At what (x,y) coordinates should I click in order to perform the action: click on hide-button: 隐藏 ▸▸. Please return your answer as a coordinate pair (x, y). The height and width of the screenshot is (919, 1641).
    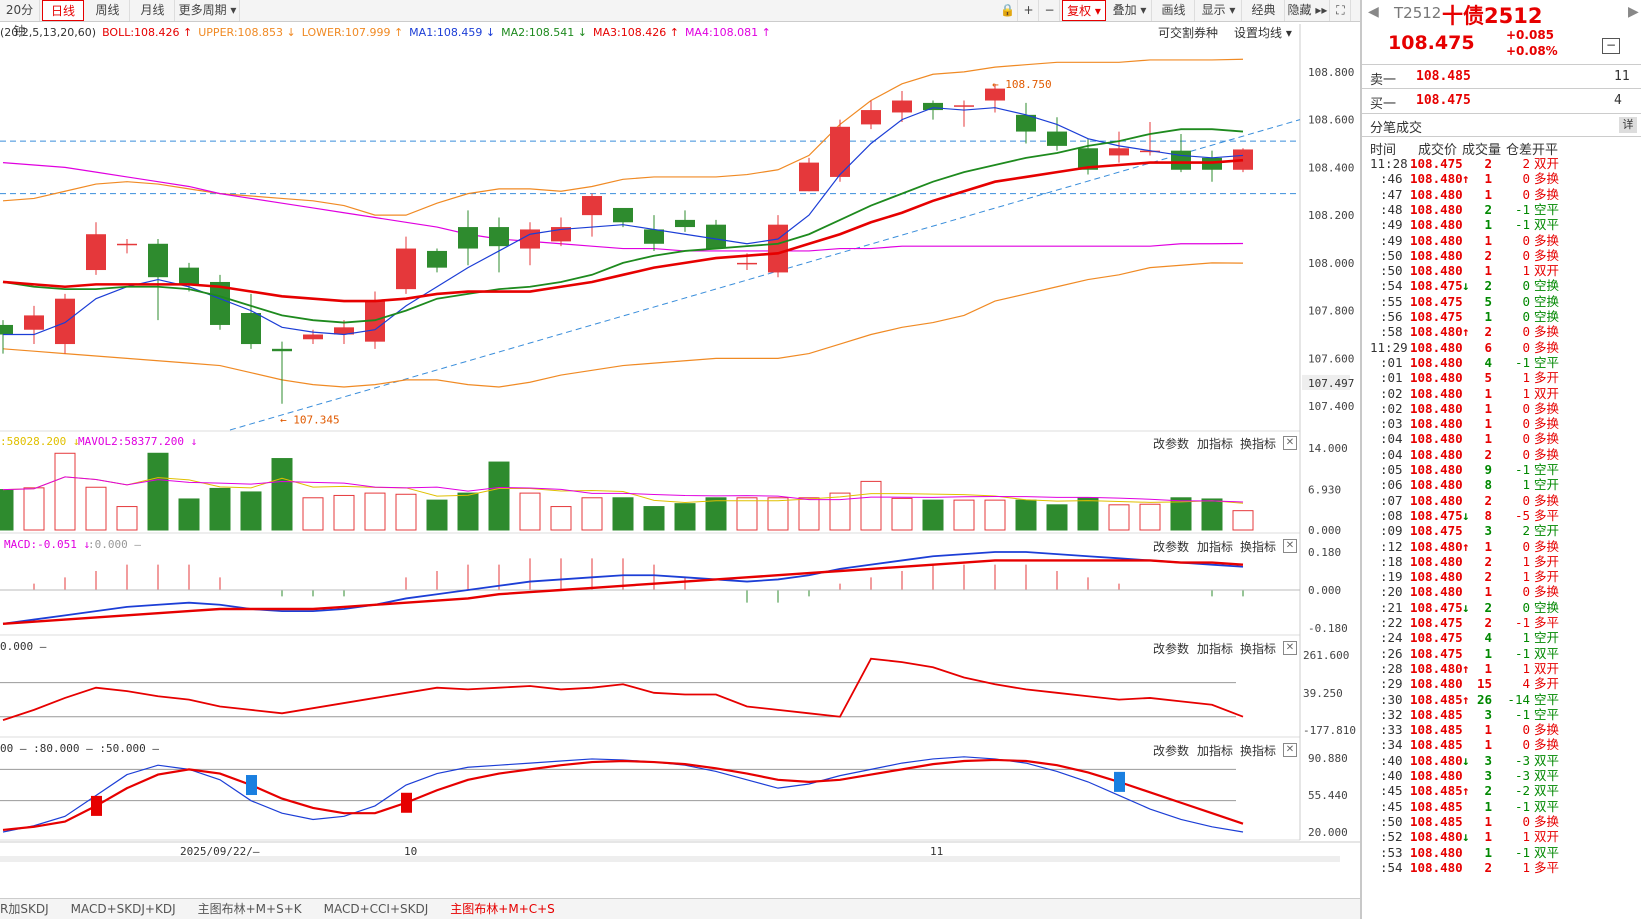
    Looking at the image, I should click on (1308, 10).